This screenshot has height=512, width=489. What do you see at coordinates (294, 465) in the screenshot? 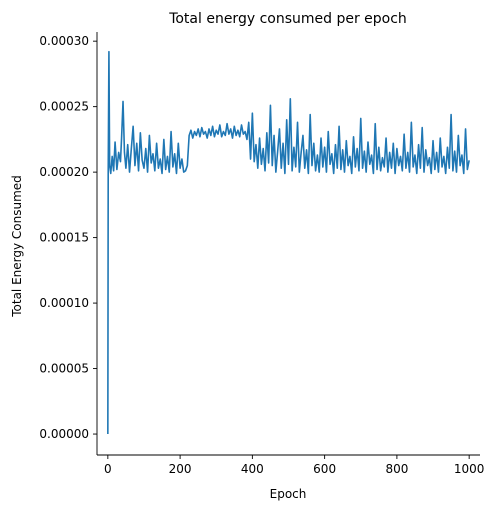
I see `x-axis-ticks: 0 200 400 600 800 1000` at bounding box center [294, 465].